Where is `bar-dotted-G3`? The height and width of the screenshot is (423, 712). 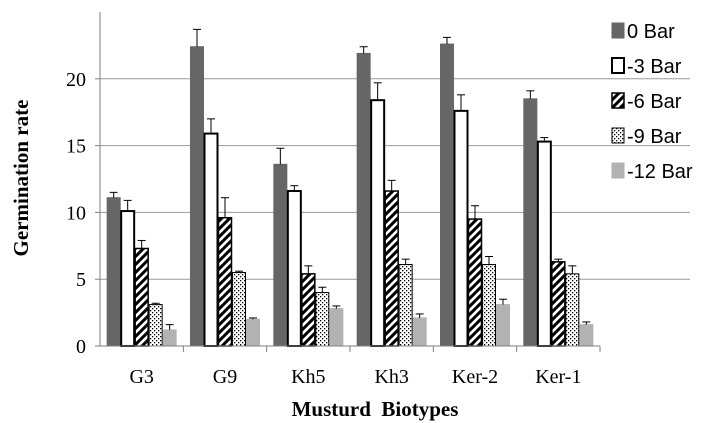
bar-dotted-G3 is located at coordinates (155, 325).